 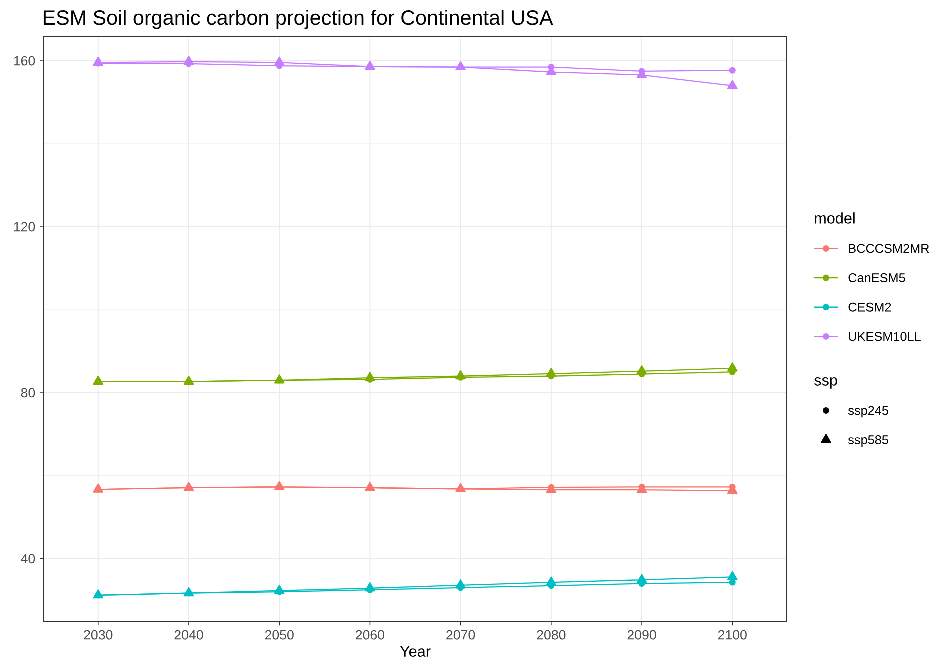 What do you see at coordinates (25, 227) in the screenshot?
I see `y-tick-label: 120` at bounding box center [25, 227].